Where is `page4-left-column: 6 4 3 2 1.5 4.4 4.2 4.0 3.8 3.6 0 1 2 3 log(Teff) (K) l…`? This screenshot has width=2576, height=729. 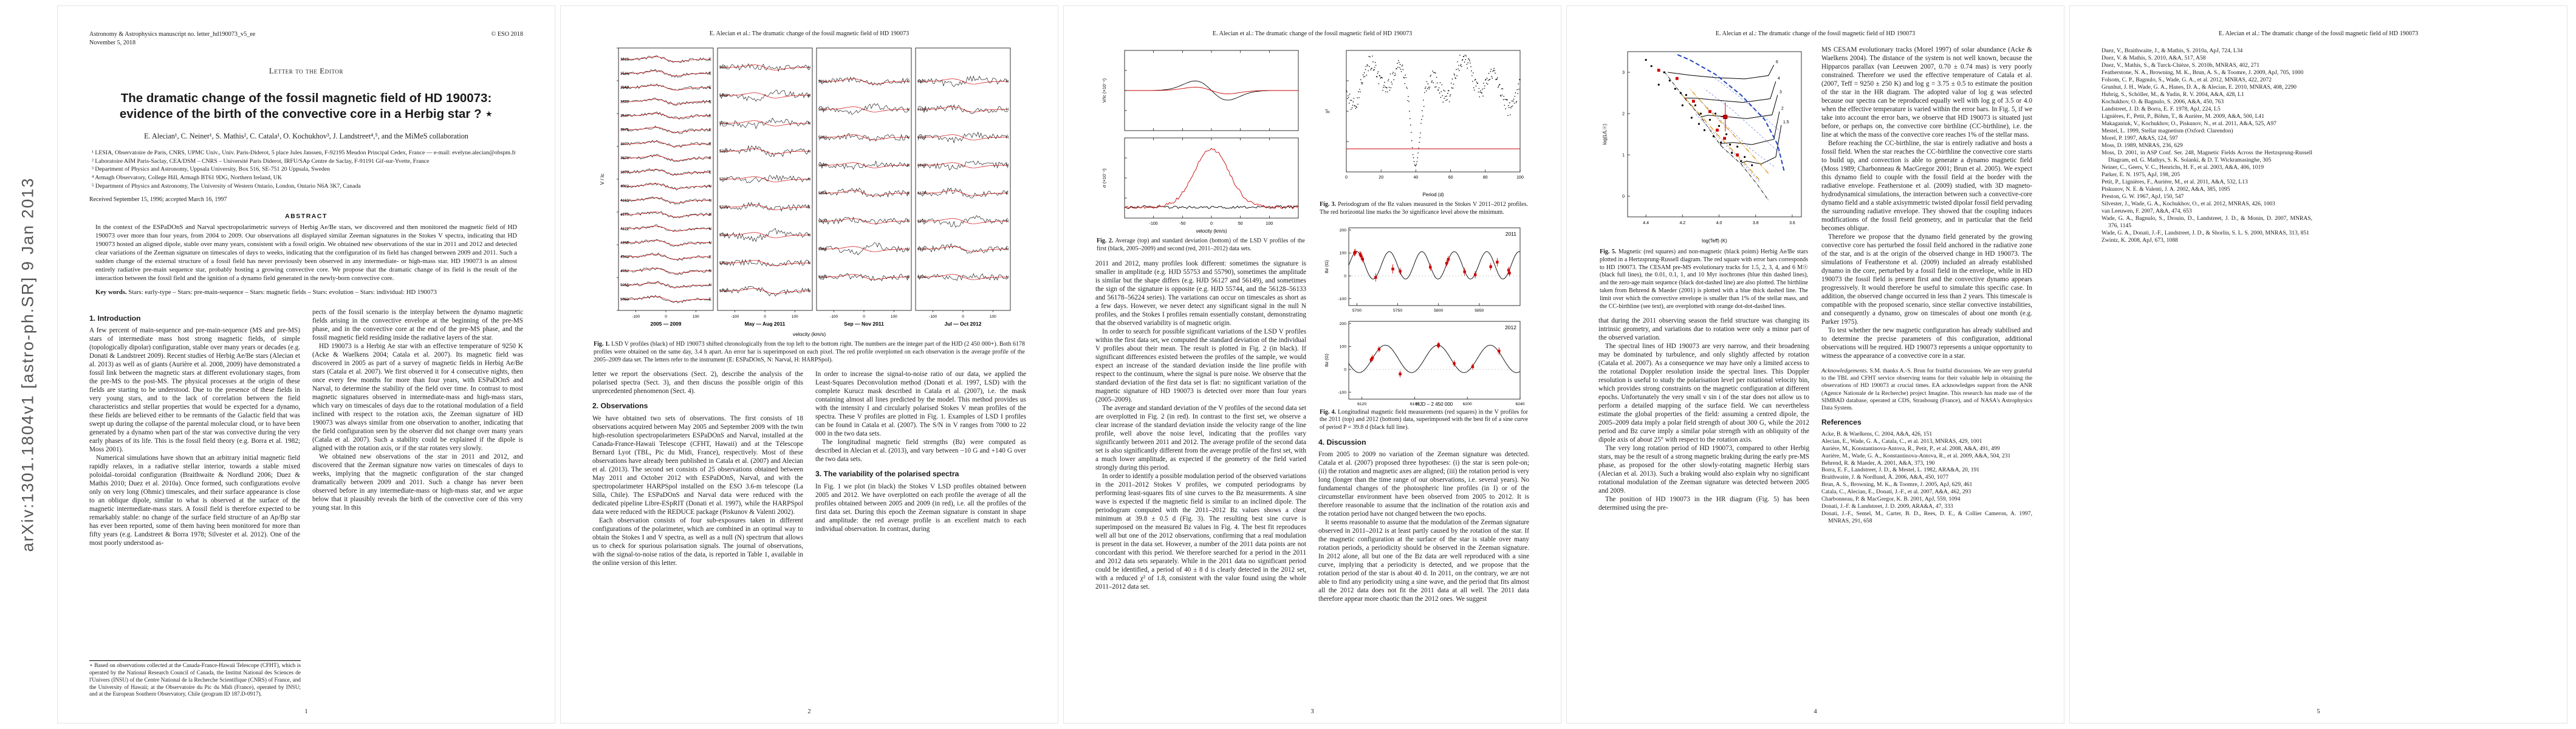 page4-left-column: 6 4 3 2 1.5 4.4 4.2 4.0 3.8 3.6 0 1 2 3 log(Teff) (K) l… is located at coordinates (1703, 286).